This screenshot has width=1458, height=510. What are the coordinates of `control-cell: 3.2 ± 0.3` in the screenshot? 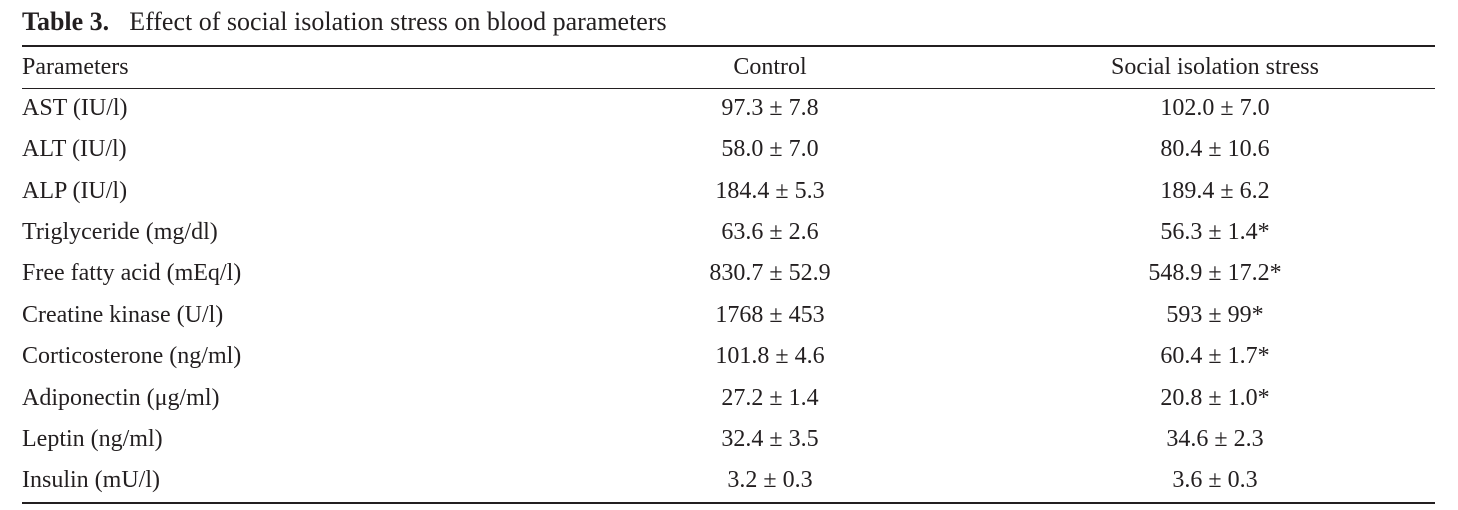 It's located at (770, 480).